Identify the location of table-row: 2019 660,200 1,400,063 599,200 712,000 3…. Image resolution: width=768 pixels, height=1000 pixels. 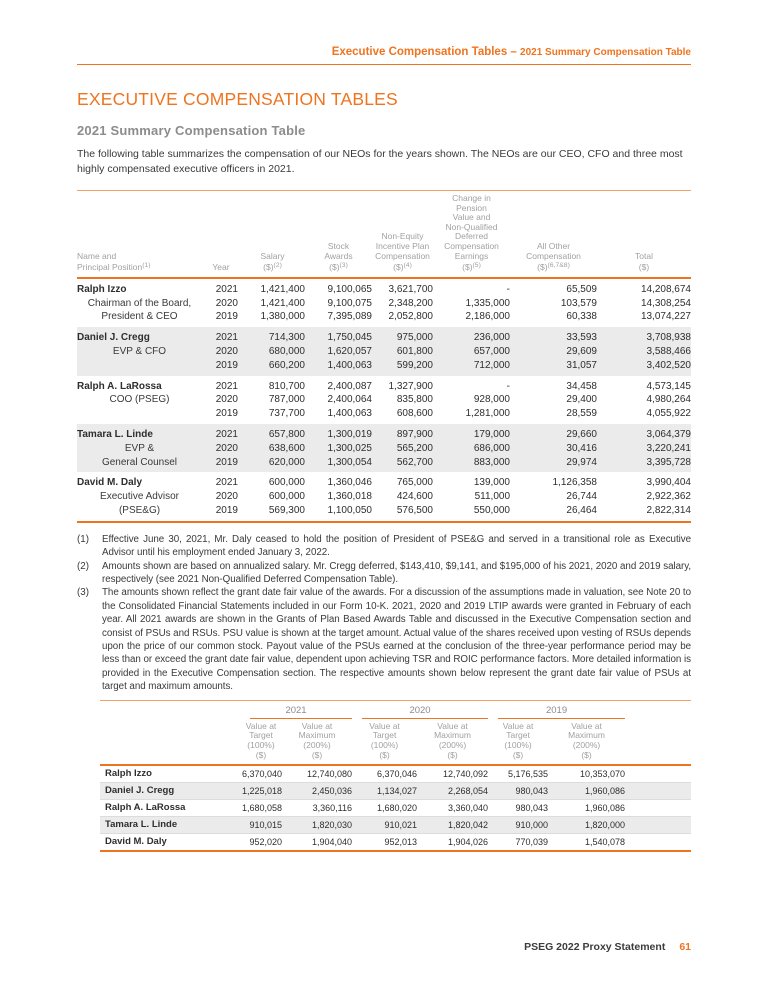
(384, 367).